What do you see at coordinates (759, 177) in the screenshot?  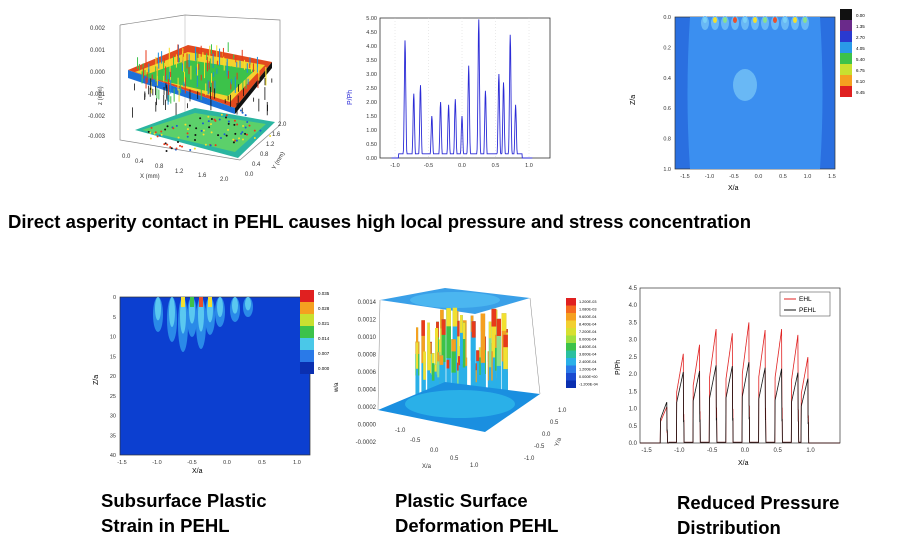 I see `x-tick: 0.0` at bounding box center [759, 177].